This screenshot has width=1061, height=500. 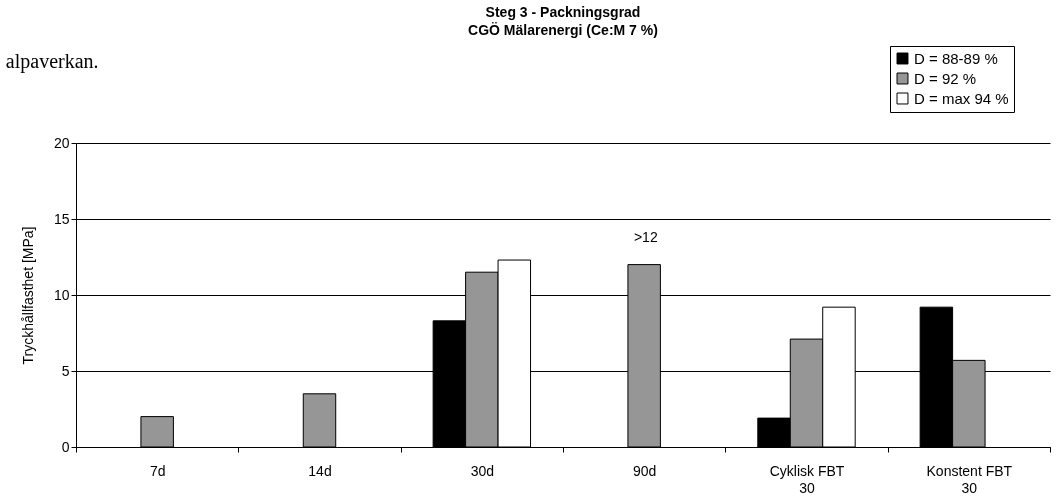 What do you see at coordinates (945, 78) in the screenshot?
I see `legend-label: D = 92 %` at bounding box center [945, 78].